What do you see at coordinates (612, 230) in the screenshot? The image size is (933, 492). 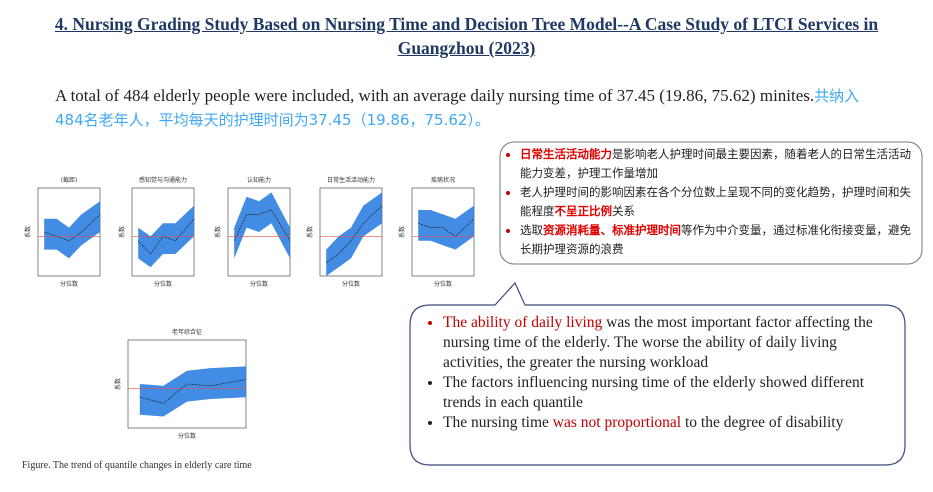 I see `highlight-text: 资源消耗量、标准护理时间` at bounding box center [612, 230].